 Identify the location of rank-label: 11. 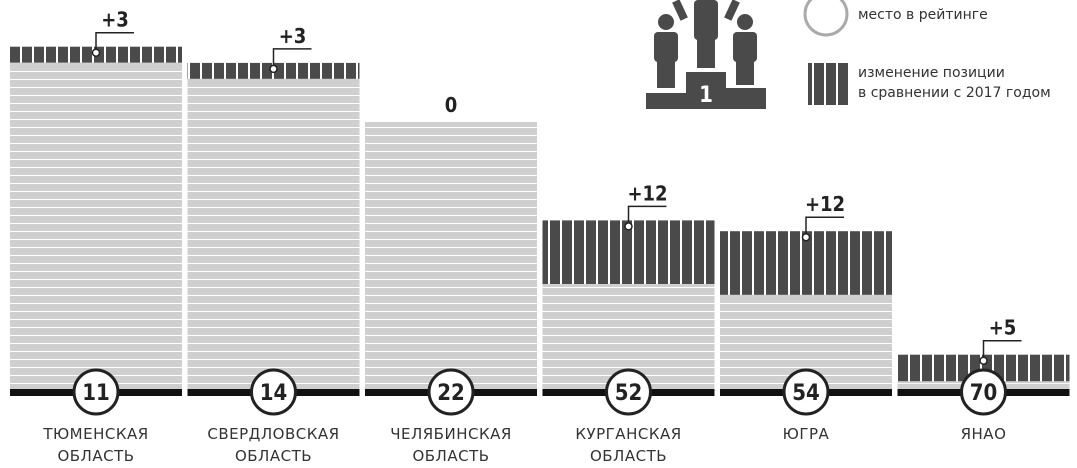
(96, 393).